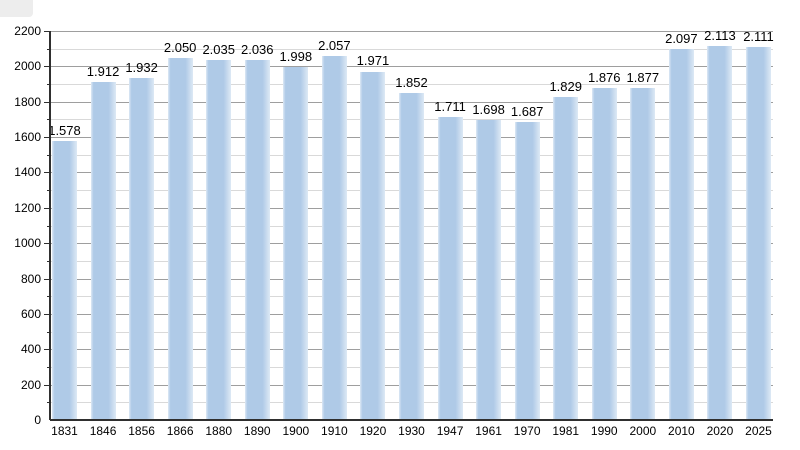 The width and height of the screenshot is (800, 450). What do you see at coordinates (64, 130) in the screenshot?
I see `bar-value-label: 1.578` at bounding box center [64, 130].